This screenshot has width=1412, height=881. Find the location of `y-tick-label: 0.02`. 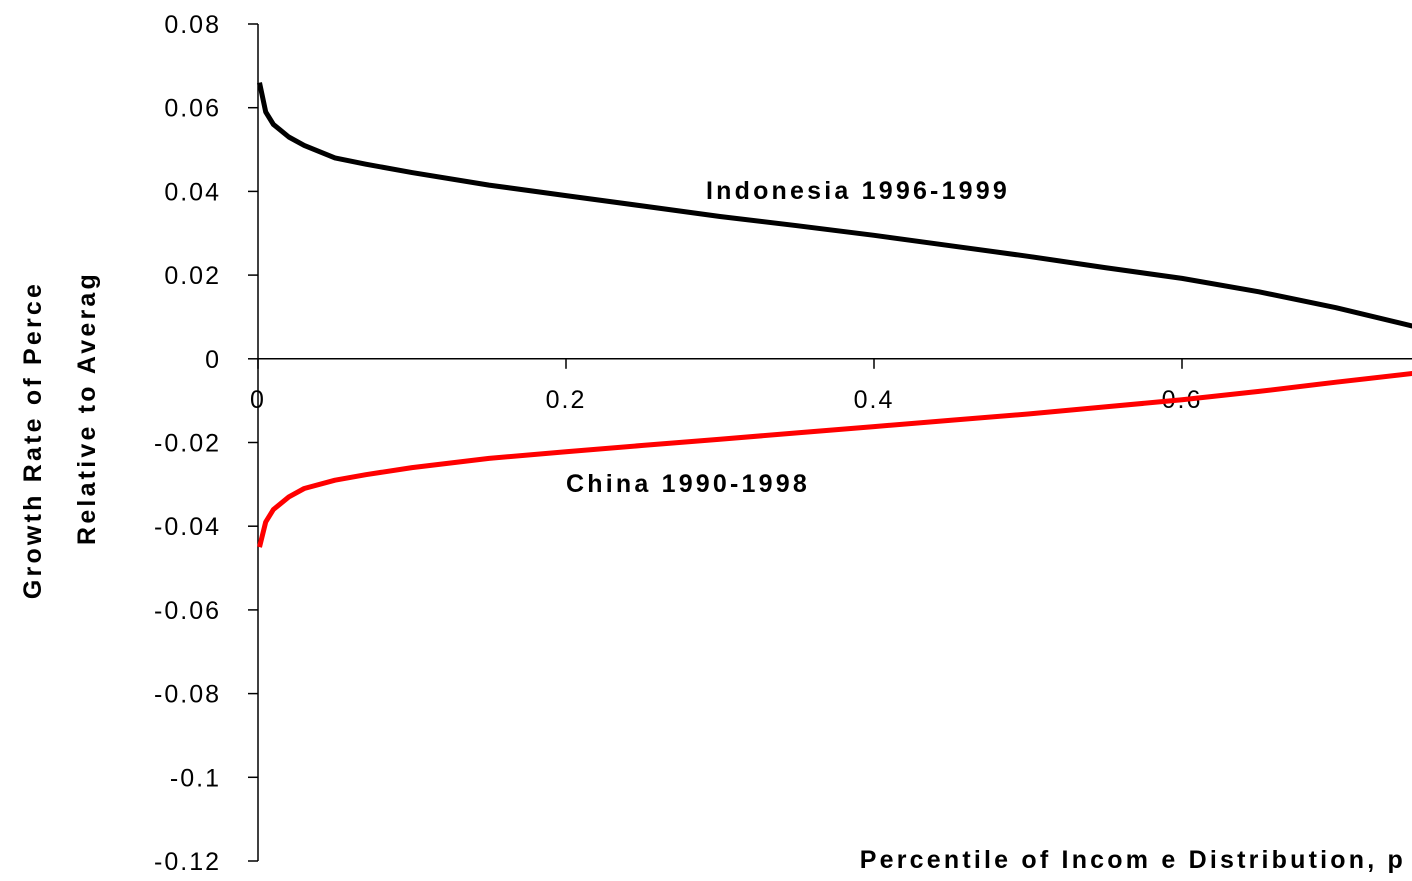

y-tick-label: 0.02 is located at coordinates (192, 276).